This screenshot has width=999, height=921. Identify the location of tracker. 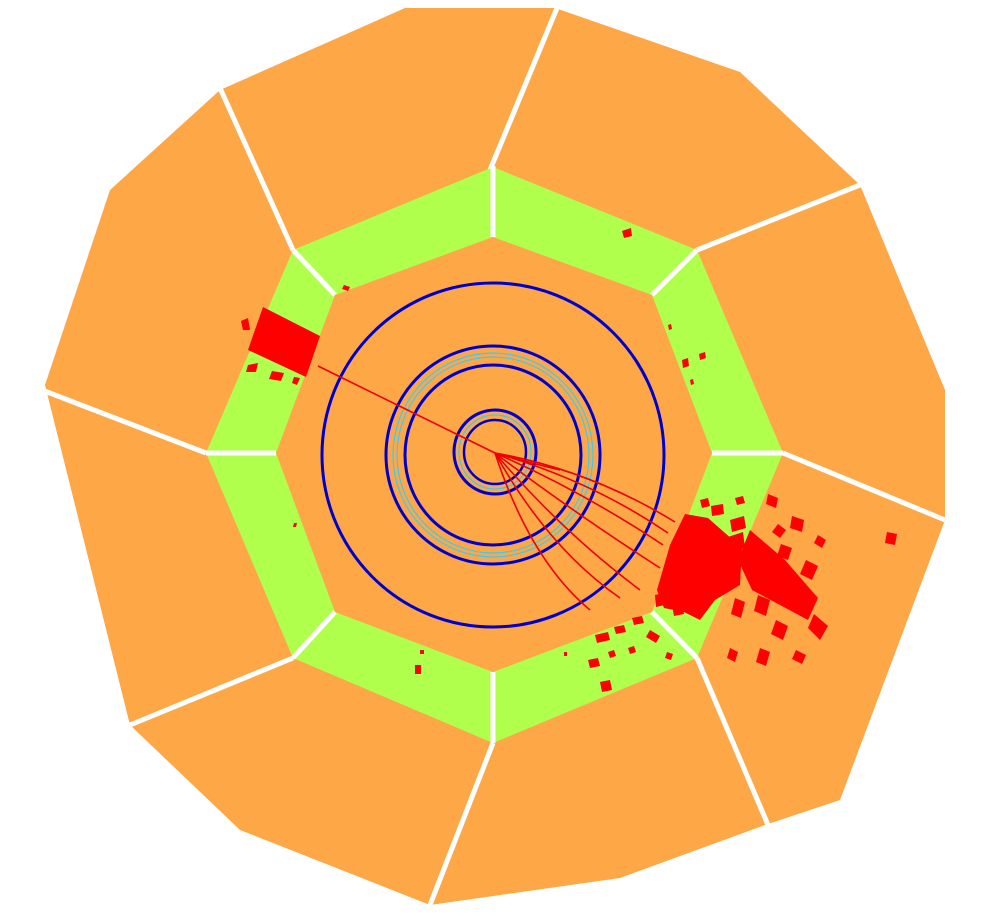
(493, 455).